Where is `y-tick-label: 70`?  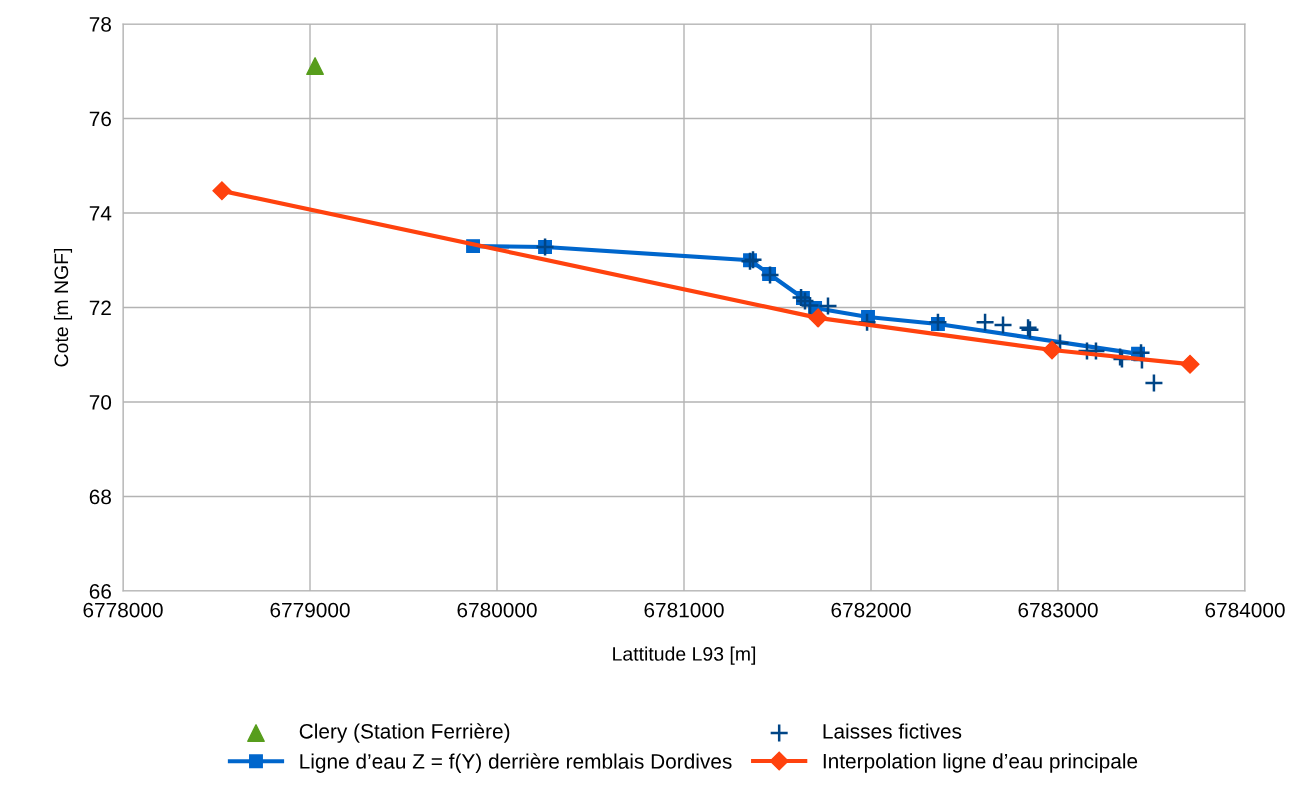
y-tick-label: 70 is located at coordinates (100, 402).